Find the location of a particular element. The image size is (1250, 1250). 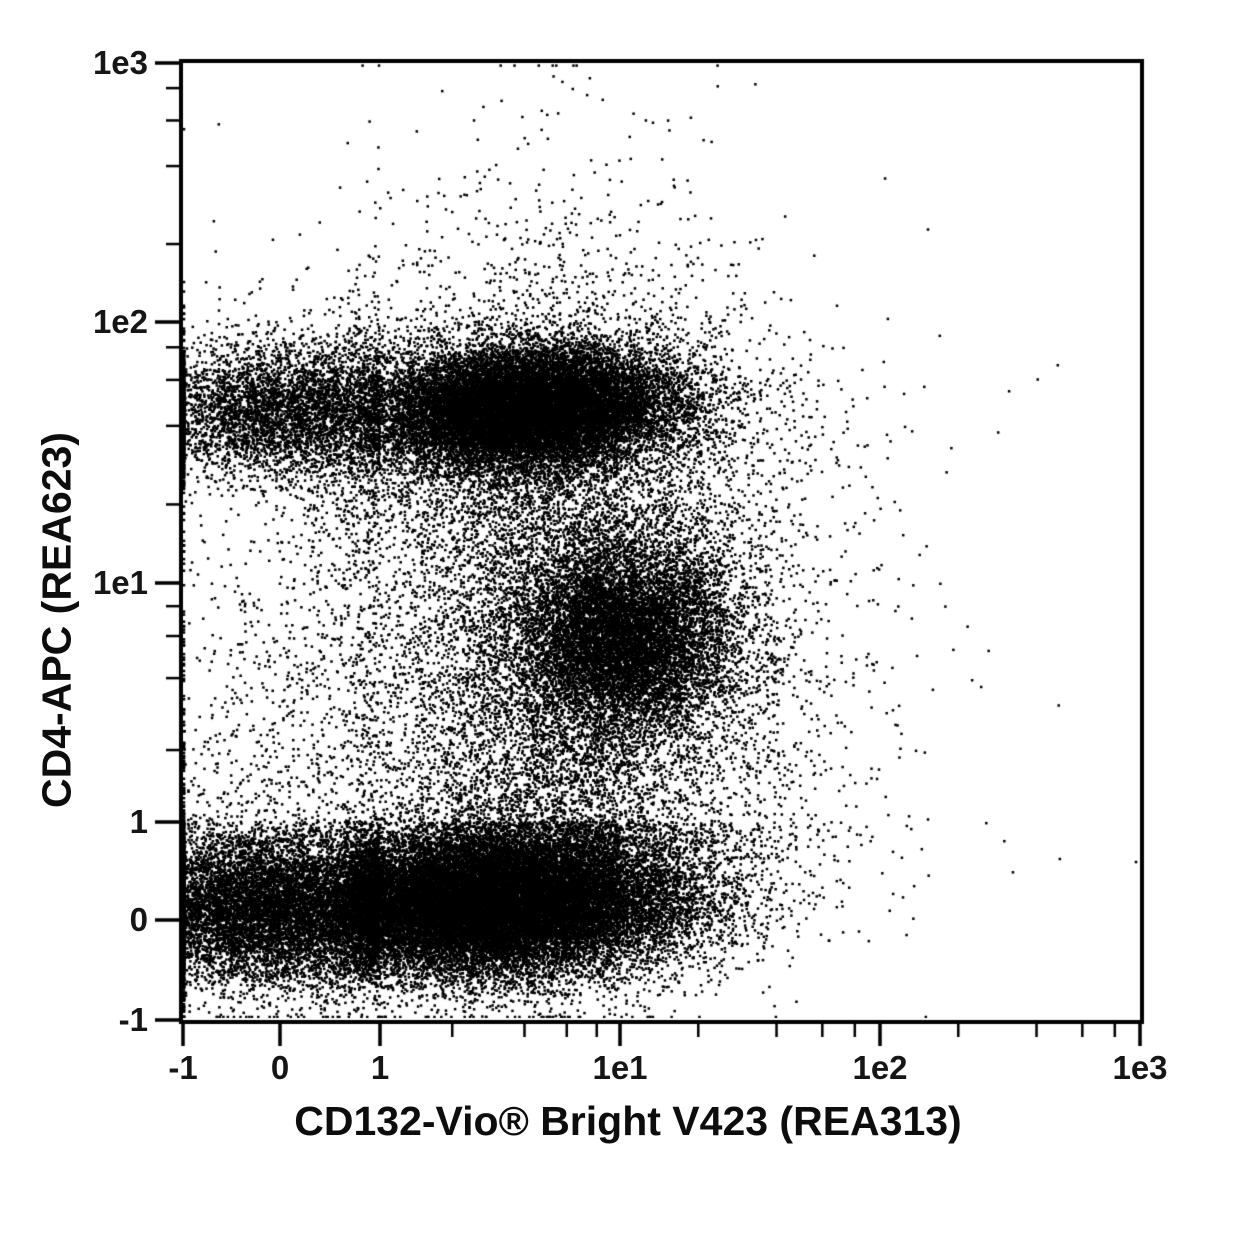

x-tick-label: 0 is located at coordinates (280, 1067).